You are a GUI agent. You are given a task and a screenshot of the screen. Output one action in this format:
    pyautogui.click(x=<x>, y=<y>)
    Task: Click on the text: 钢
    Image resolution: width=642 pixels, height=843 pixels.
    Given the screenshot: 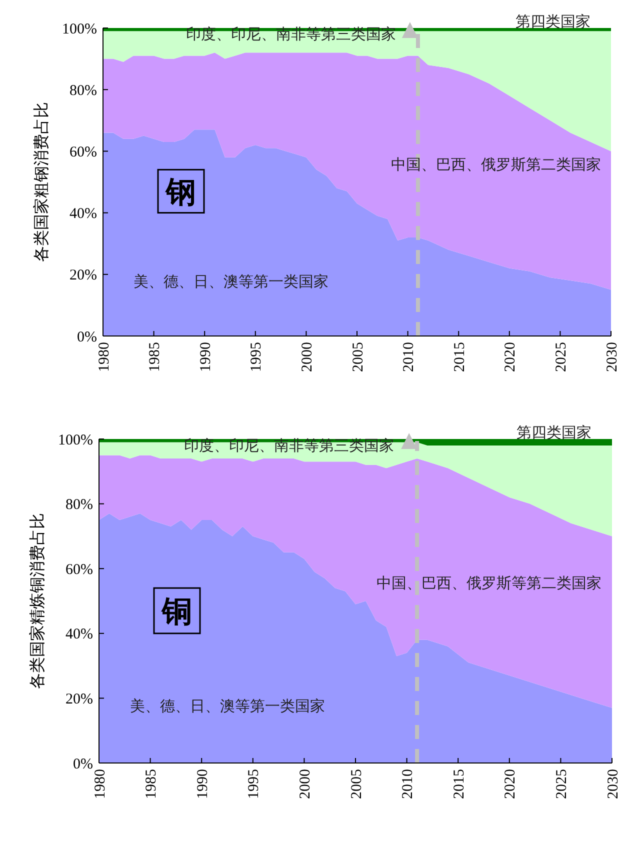 What is the action you would take?
    pyautogui.click(x=180, y=193)
    